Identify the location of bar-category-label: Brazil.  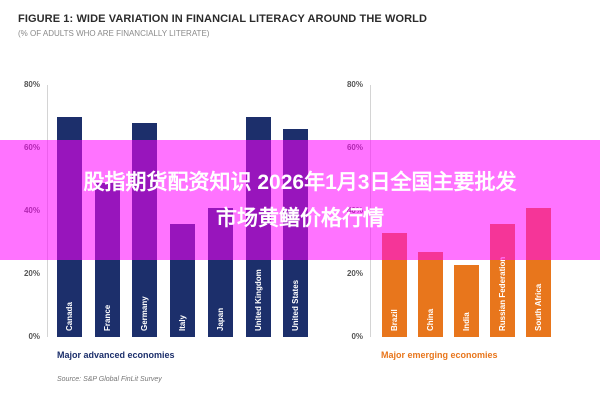
(394, 320).